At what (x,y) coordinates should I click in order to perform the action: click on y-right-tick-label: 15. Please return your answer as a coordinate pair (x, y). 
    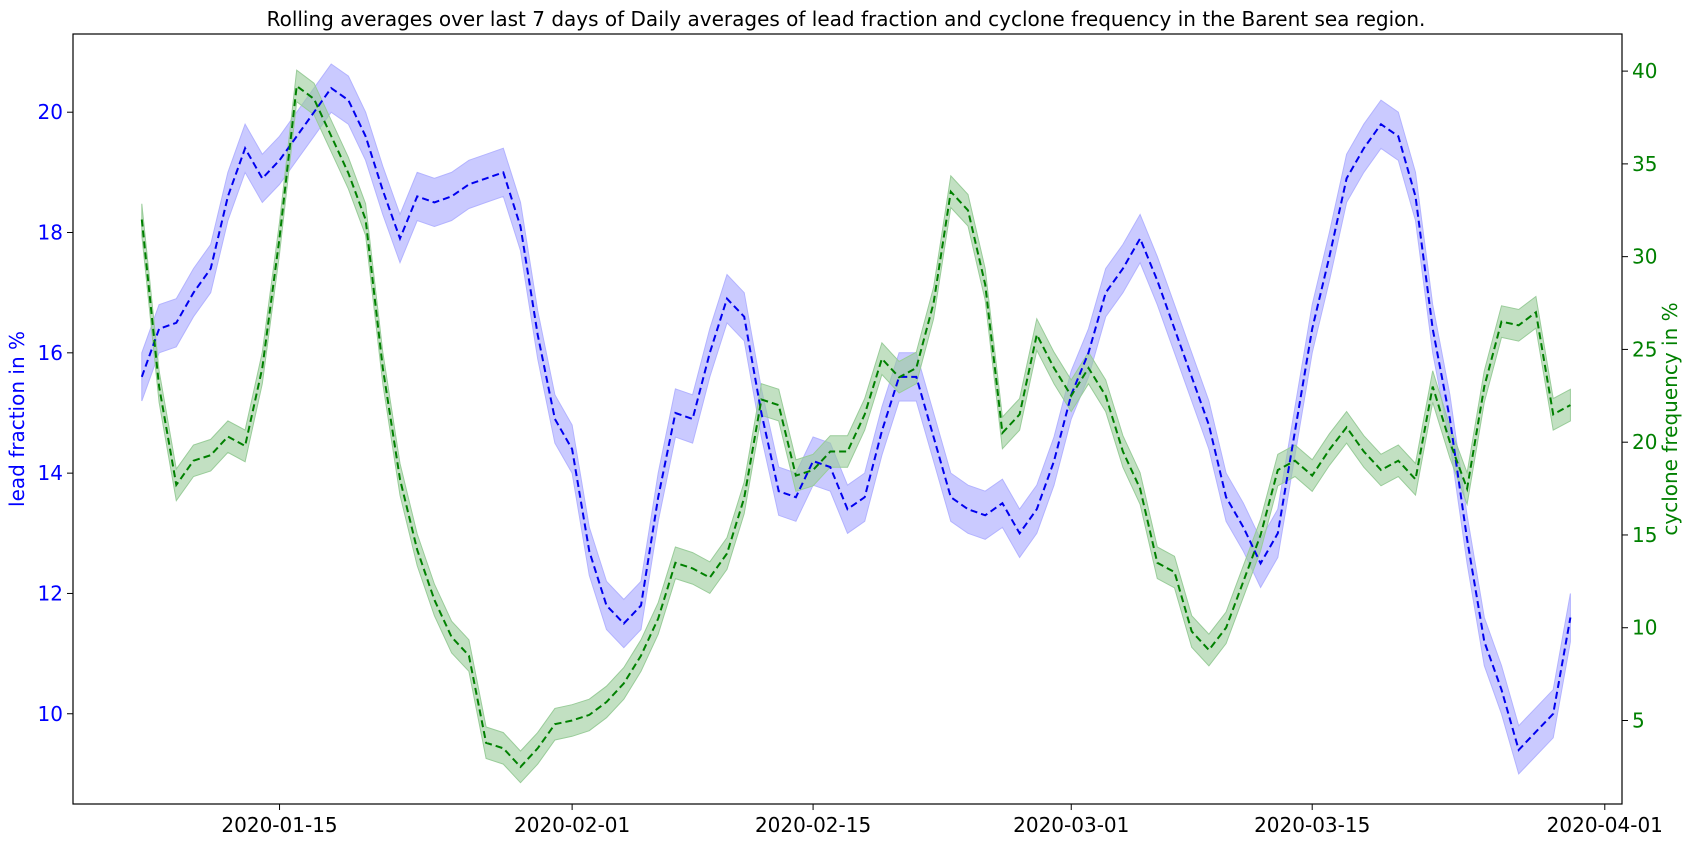
    Looking at the image, I should click on (1644, 535).